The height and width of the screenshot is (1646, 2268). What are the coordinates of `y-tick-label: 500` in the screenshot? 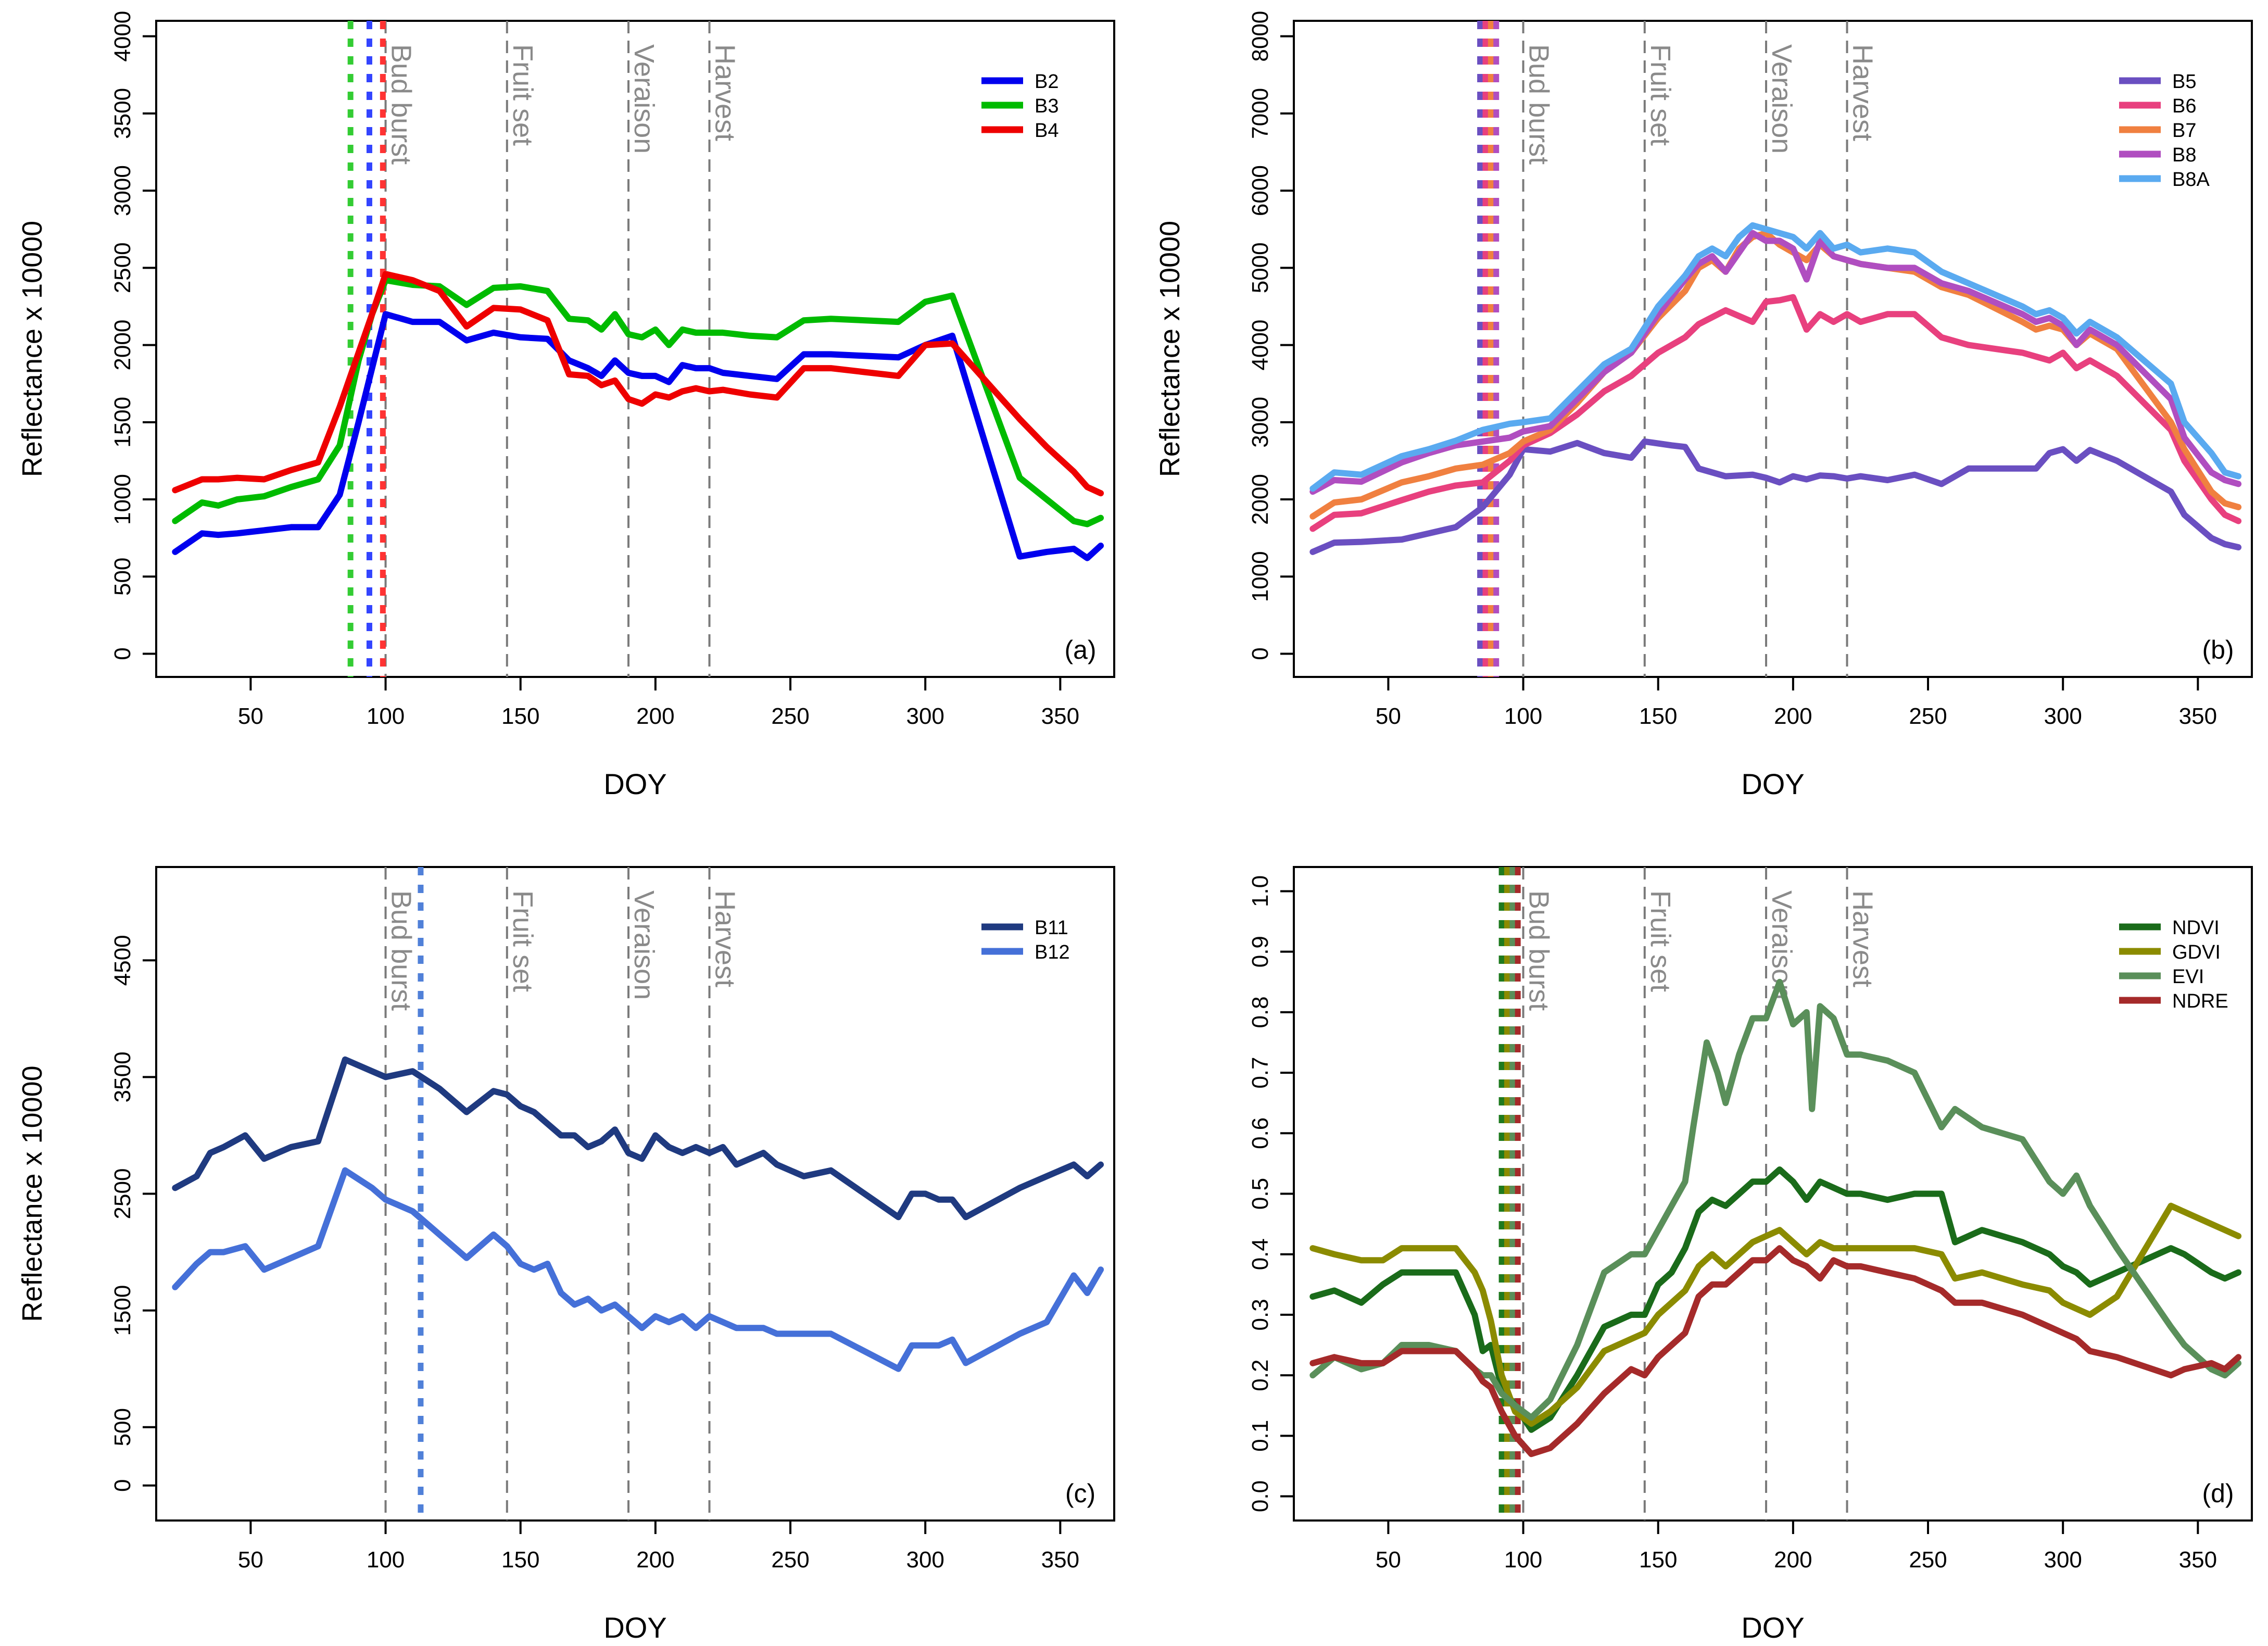 It's located at (122, 1427).